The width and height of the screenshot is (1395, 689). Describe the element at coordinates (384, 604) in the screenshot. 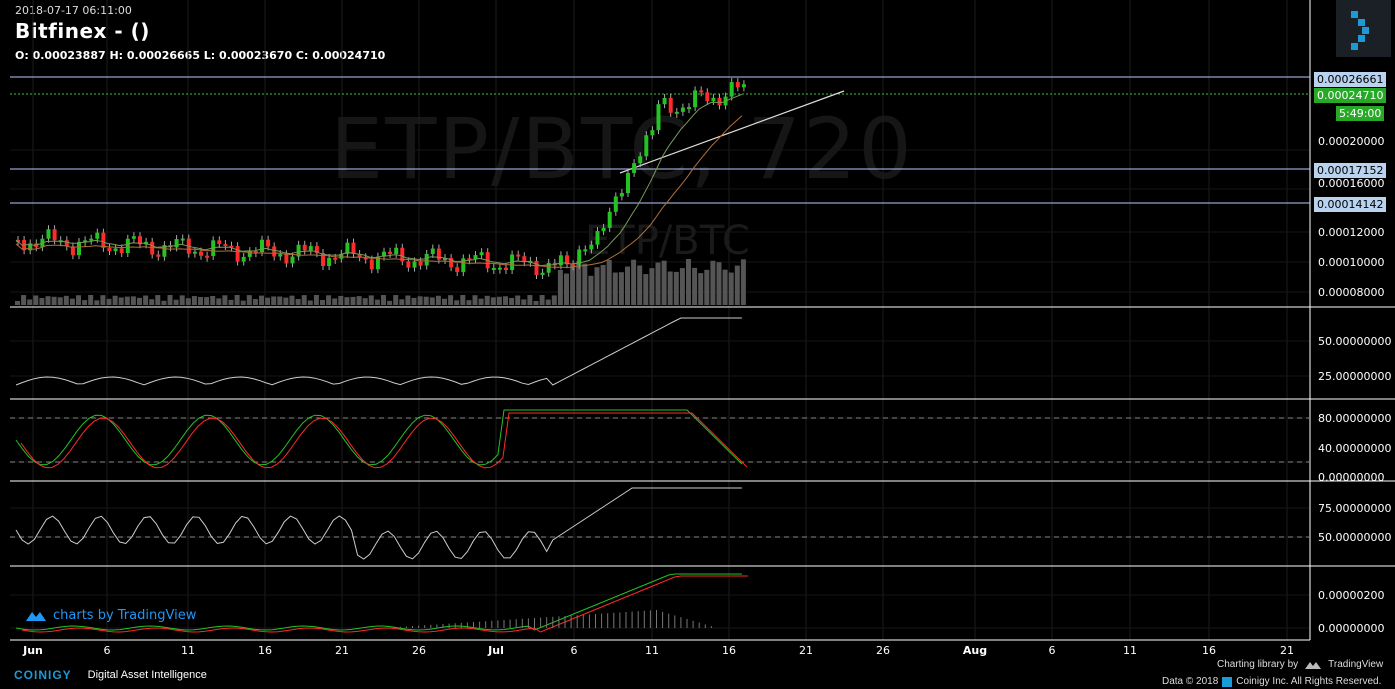

I see `macd-signal-line` at that location.